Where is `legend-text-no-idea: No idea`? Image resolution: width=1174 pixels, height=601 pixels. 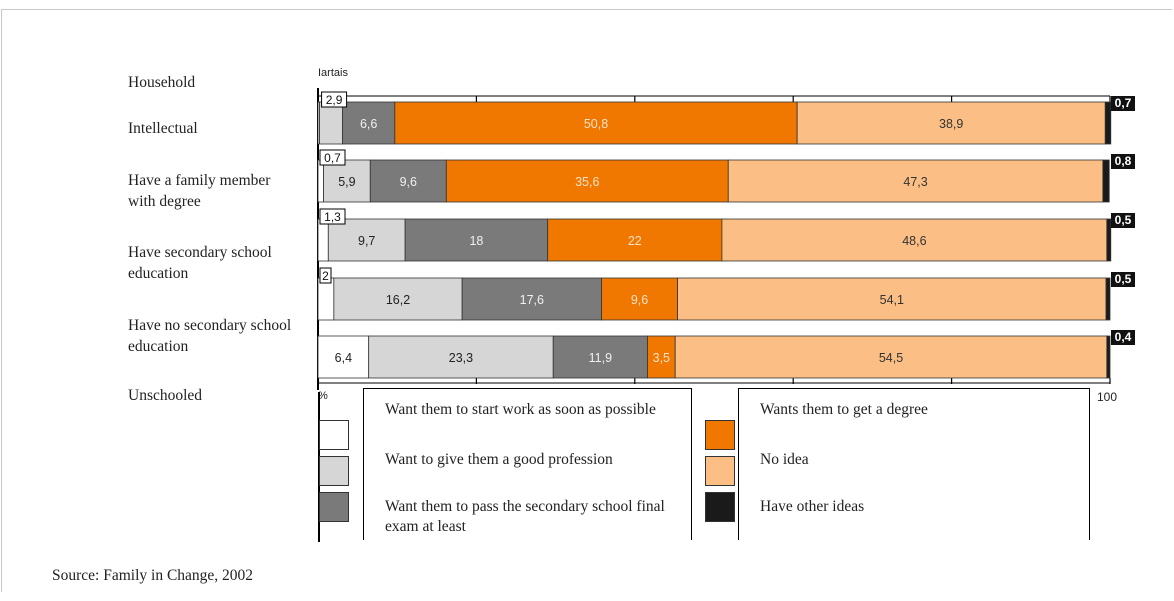
legend-text-no-idea: No idea is located at coordinates (784, 459).